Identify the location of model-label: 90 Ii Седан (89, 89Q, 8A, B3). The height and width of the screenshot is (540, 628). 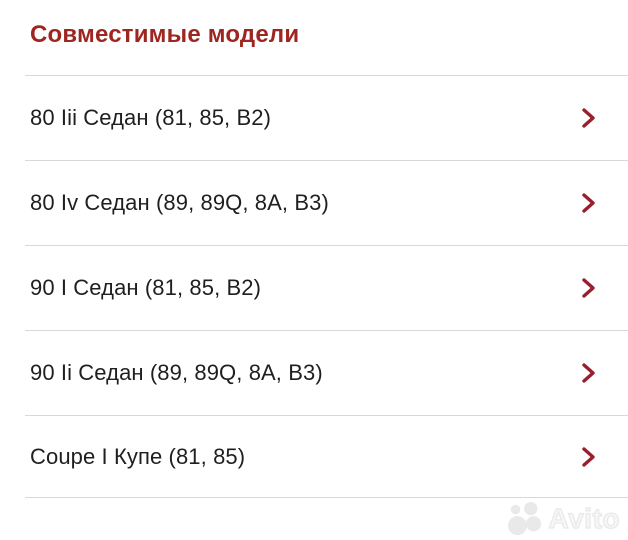
(176, 372).